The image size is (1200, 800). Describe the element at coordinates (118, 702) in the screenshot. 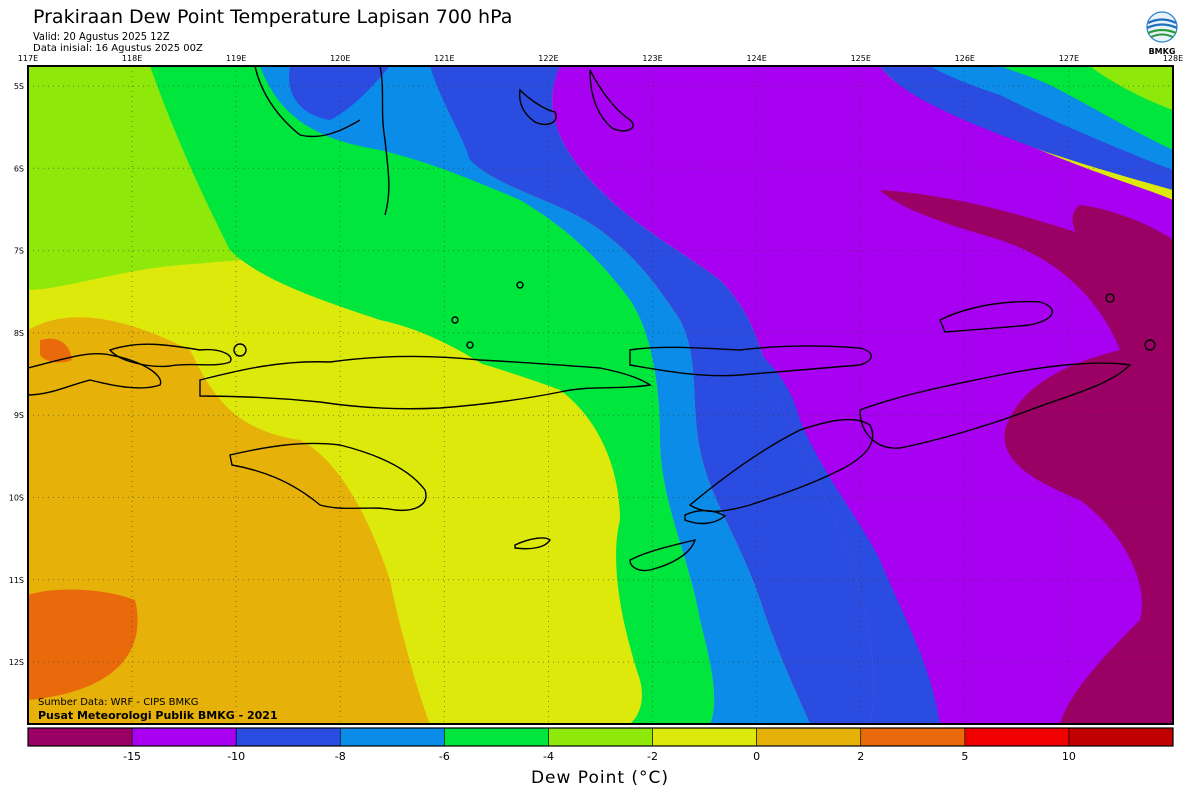

I see `data-source-credit: Sumber Data: WRF - CIPS BMKG` at that location.